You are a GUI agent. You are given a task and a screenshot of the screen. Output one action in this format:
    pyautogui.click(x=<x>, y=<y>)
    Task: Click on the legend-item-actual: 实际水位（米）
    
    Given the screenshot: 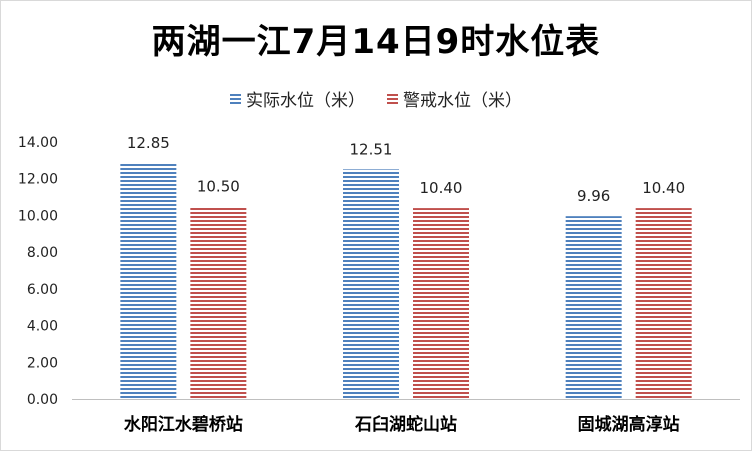 What is the action you would take?
    pyautogui.click(x=297, y=98)
    